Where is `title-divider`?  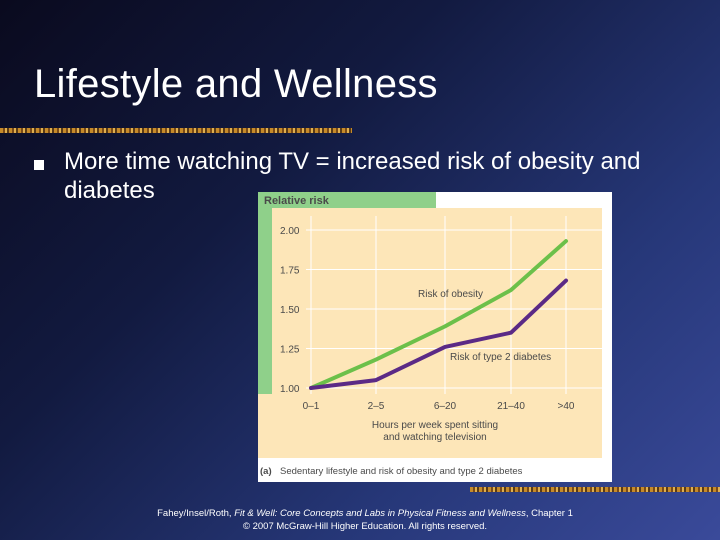
title-divider is located at coordinates (176, 130).